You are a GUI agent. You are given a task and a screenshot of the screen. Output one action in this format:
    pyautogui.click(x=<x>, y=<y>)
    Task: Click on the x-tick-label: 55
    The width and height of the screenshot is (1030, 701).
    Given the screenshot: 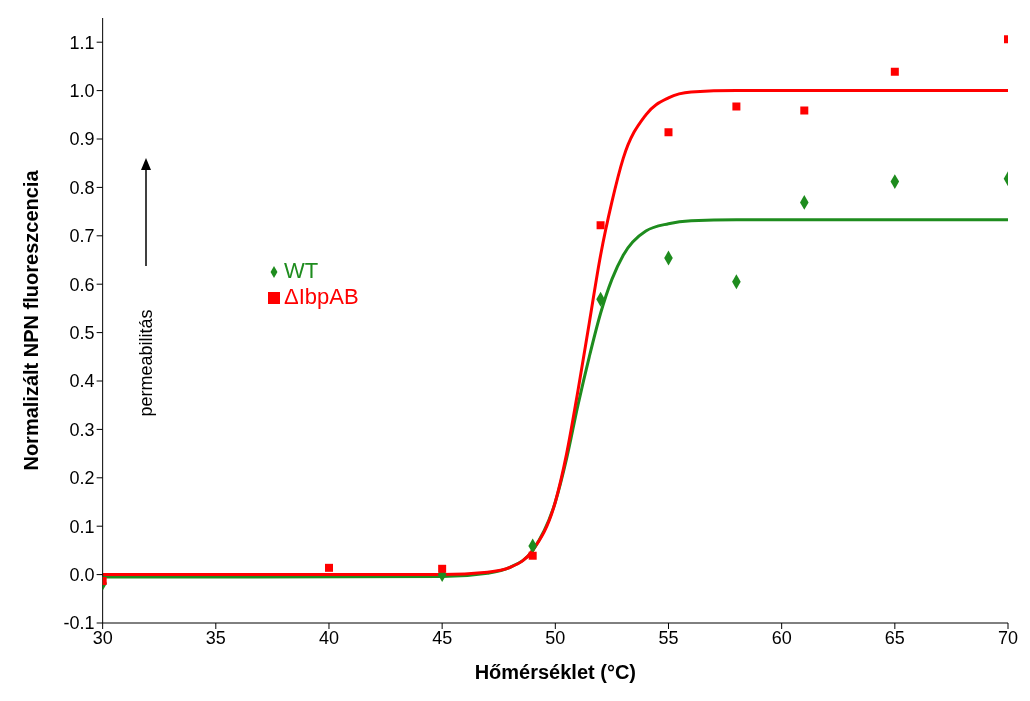 What is the action you would take?
    pyautogui.click(x=668, y=637)
    